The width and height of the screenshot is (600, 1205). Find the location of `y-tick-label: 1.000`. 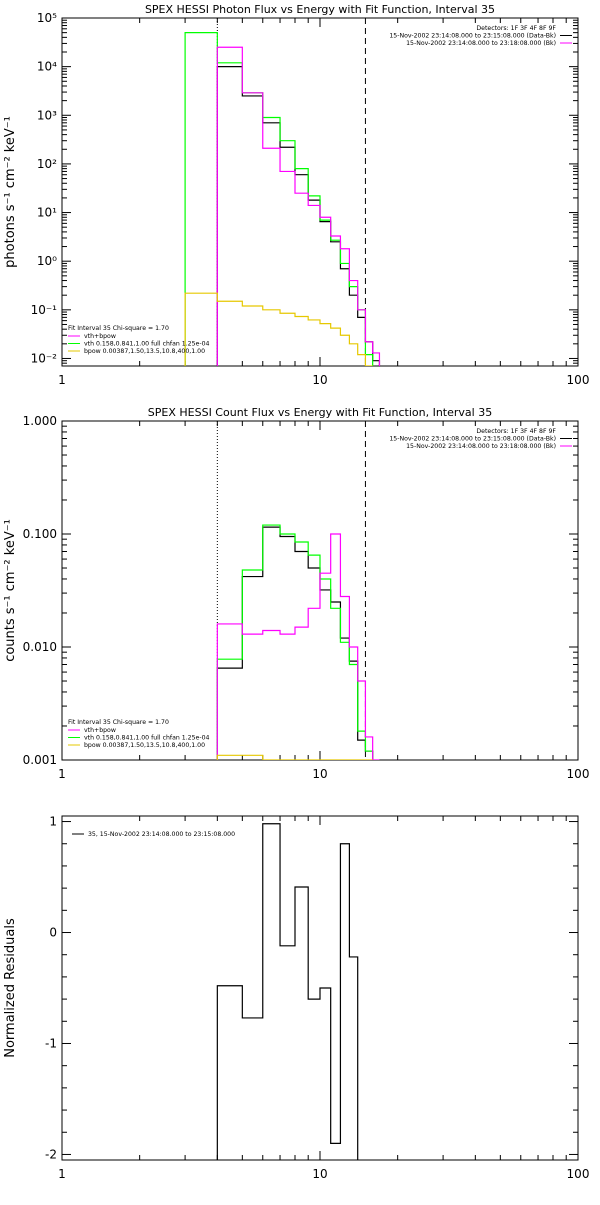

y-tick-label: 1.000 is located at coordinates (40, 421).